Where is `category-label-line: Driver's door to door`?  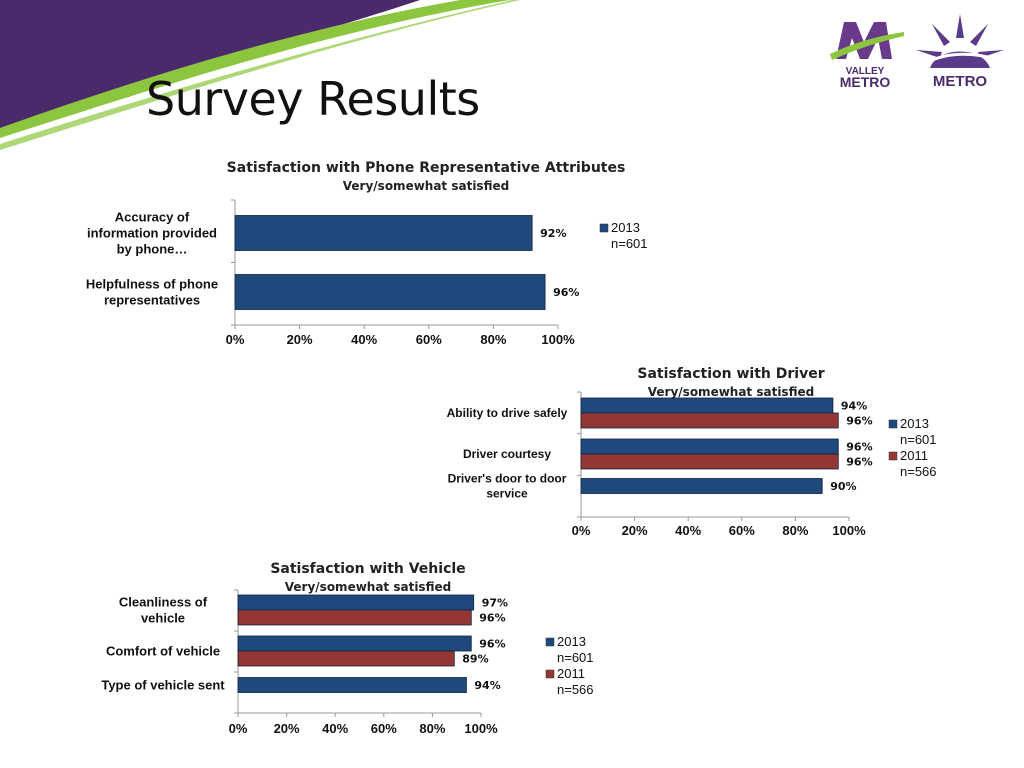
category-label-line: Driver's door to door is located at coordinates (507, 479).